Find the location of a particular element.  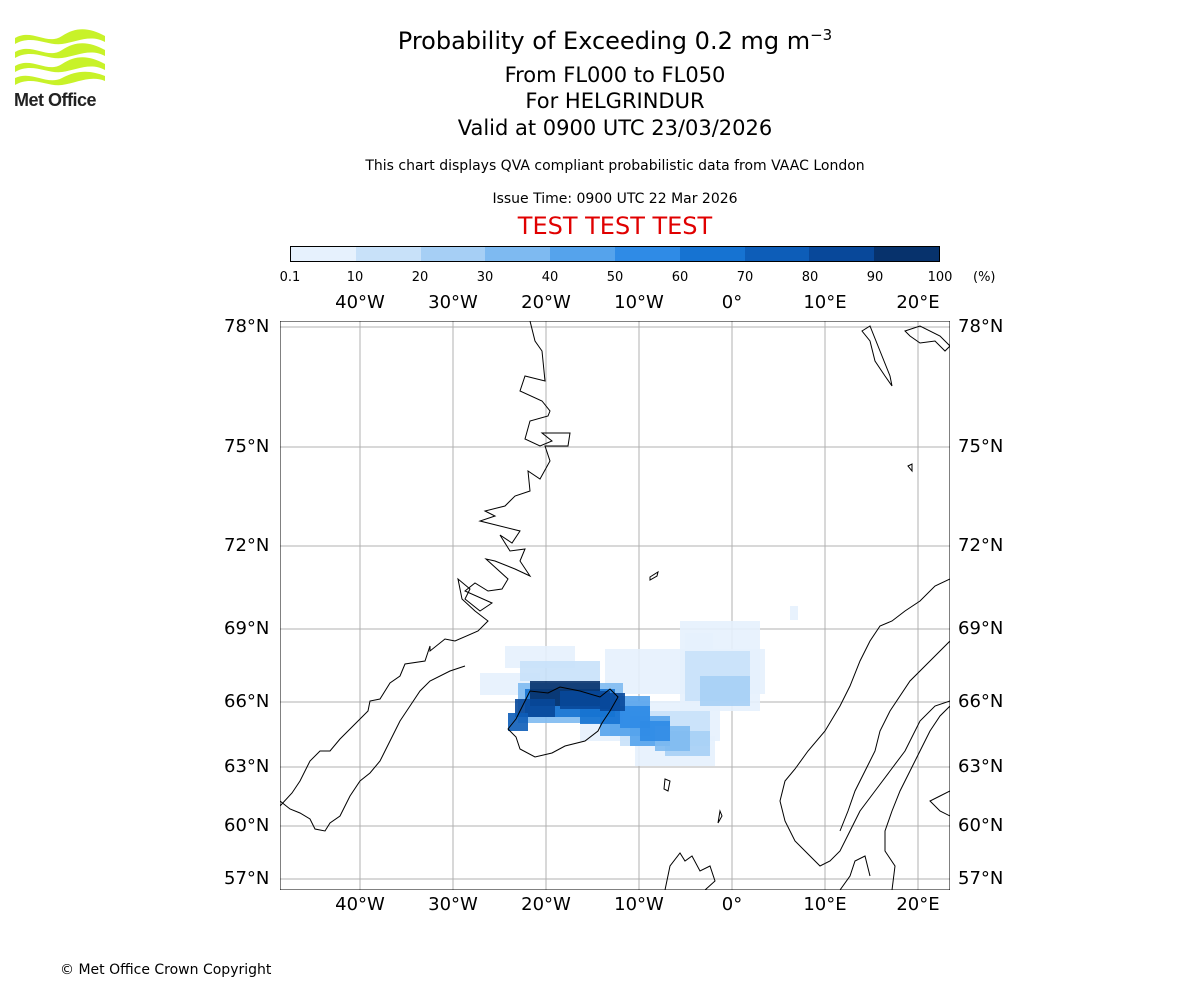

colorbar-tick-label: 70 is located at coordinates (745, 277).